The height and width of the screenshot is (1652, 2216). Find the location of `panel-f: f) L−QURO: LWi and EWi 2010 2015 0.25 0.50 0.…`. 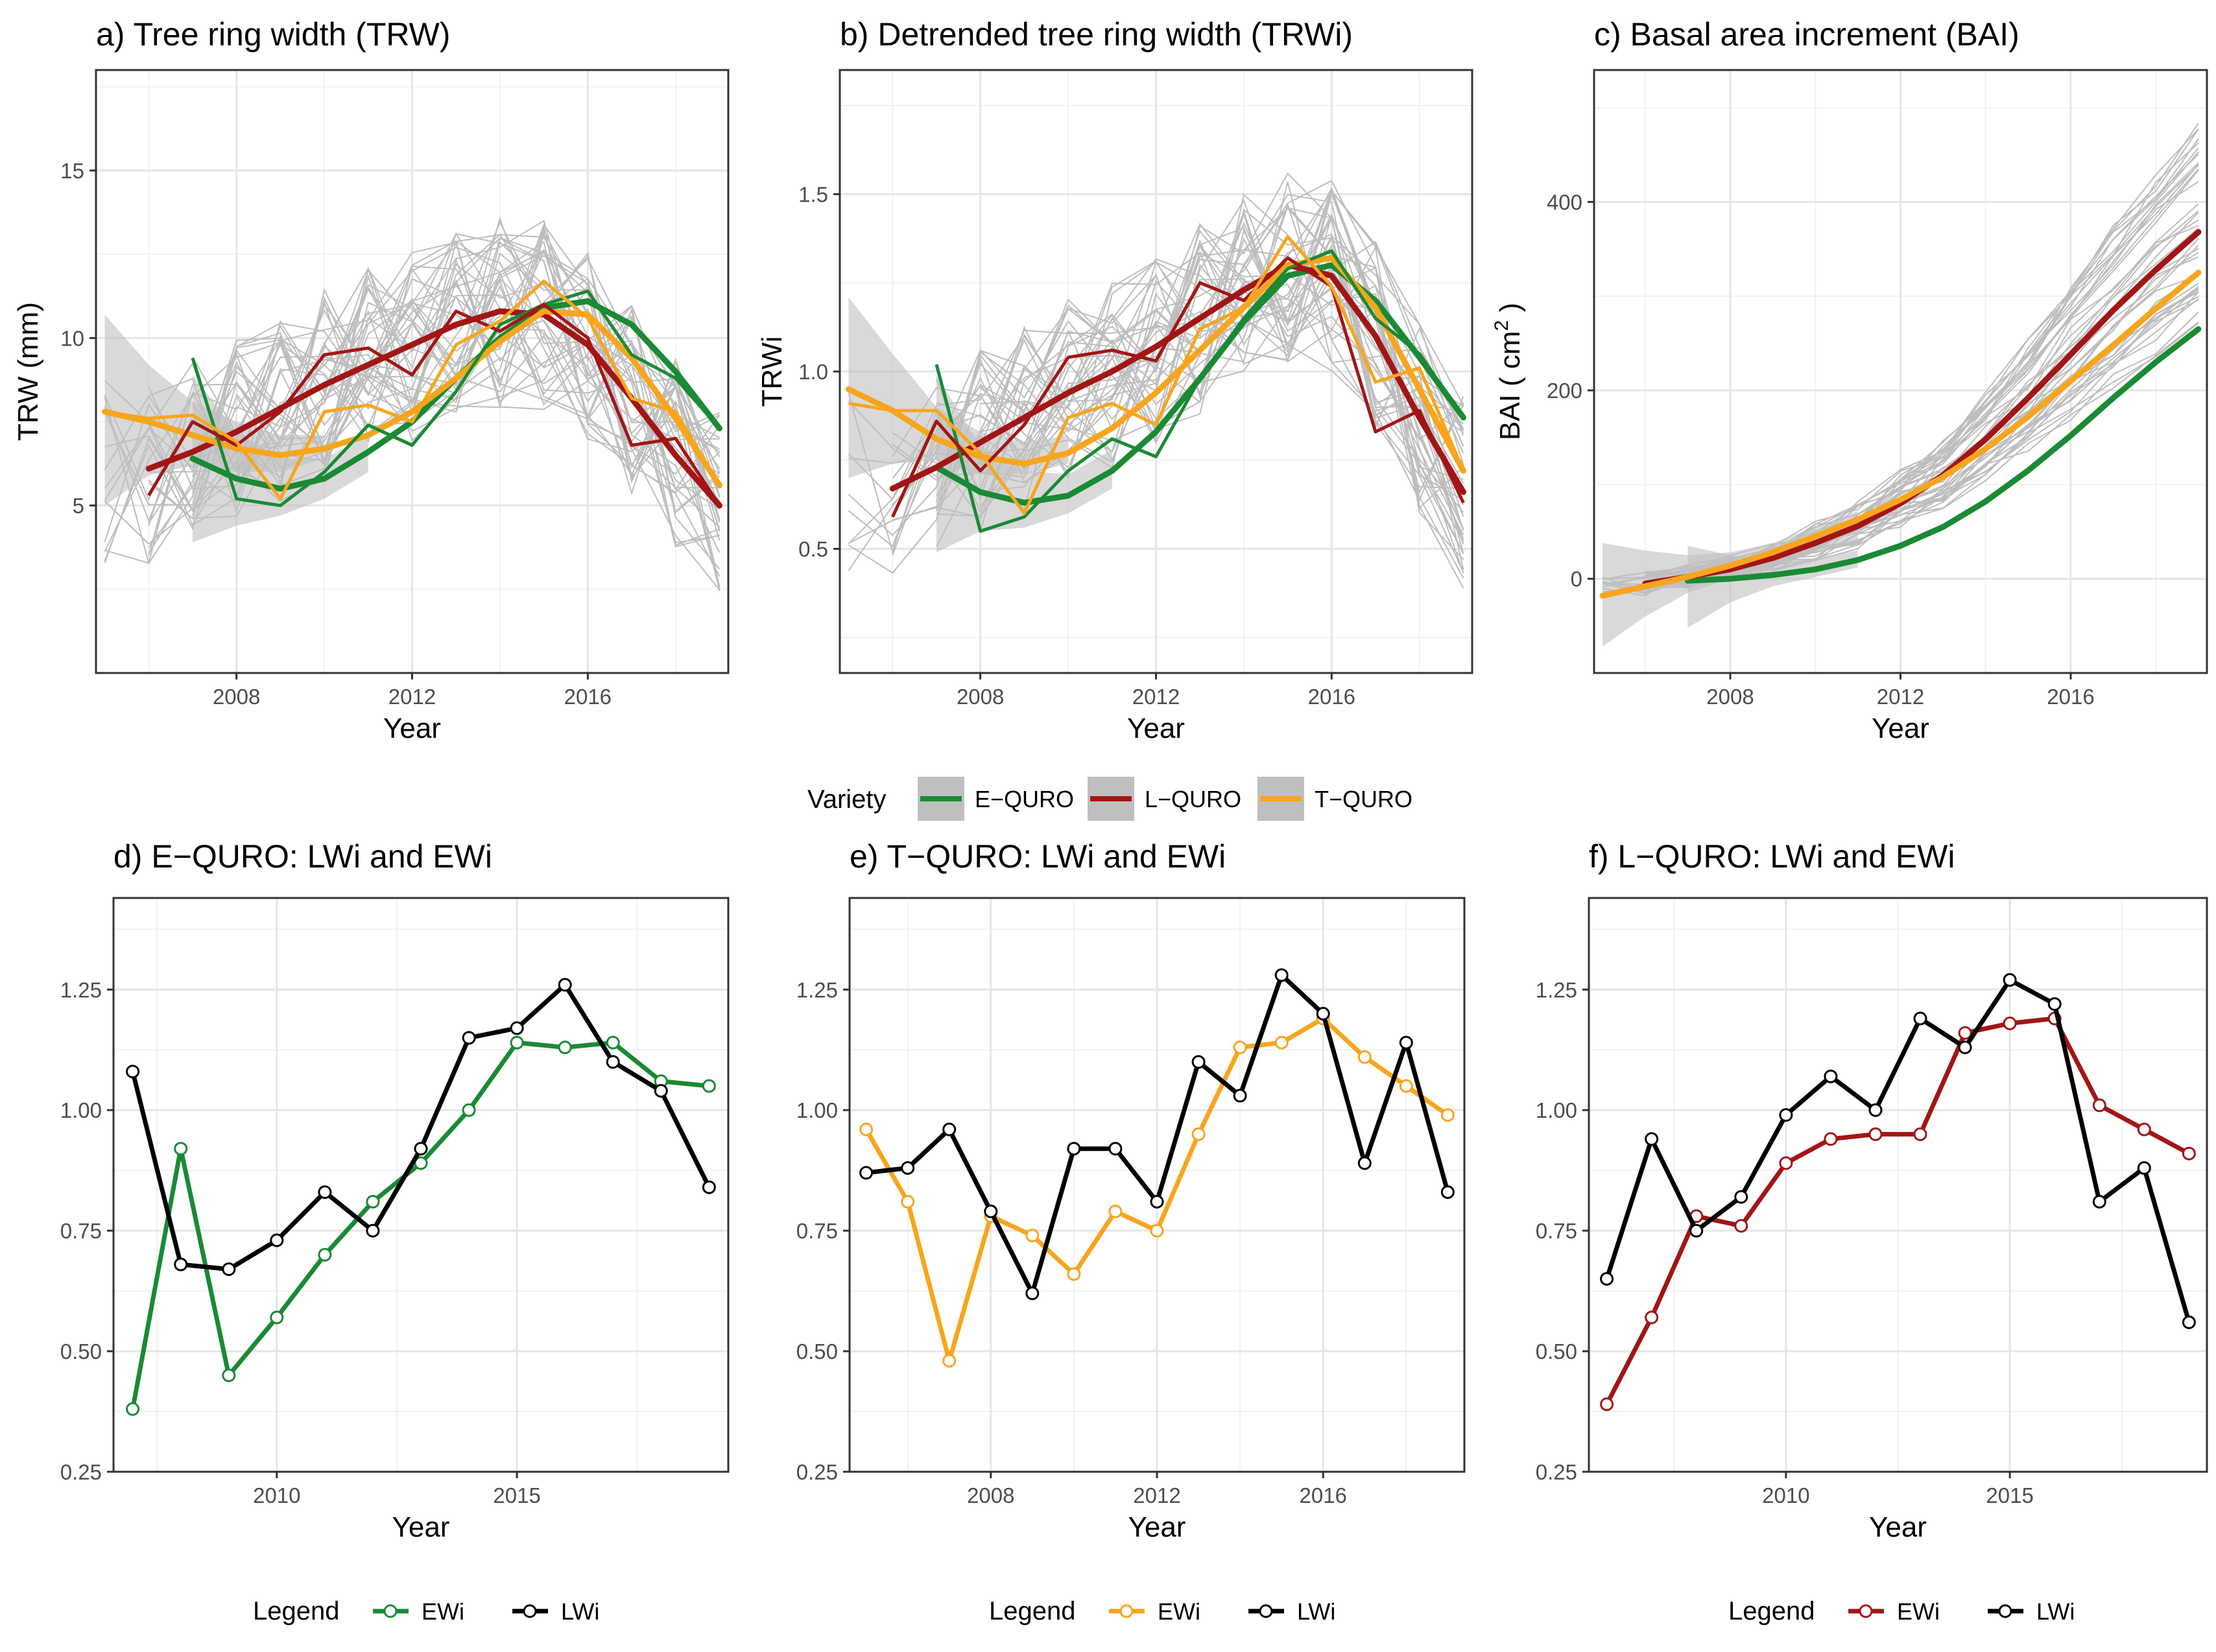

panel-f: f) L−QURO: LWi and EWi 2010 2015 0.25 0.50 0.… is located at coordinates (1872, 1232).